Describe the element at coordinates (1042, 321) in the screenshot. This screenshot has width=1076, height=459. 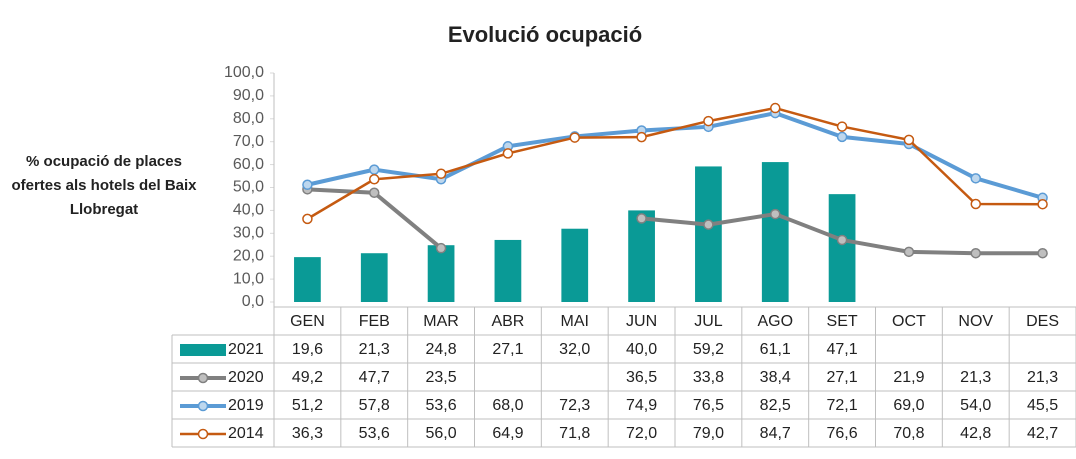
I see `x-tick-label: DES` at that location.